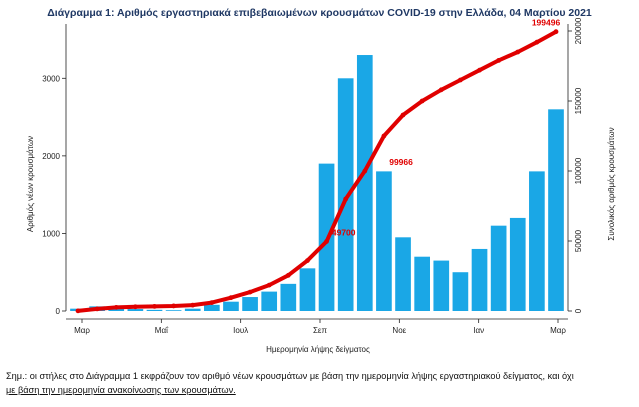 Image resolution: width=639 pixels, height=407 pixels. What do you see at coordinates (578, 30) in the screenshot?
I see `y2-tick-label: 200000` at bounding box center [578, 30].